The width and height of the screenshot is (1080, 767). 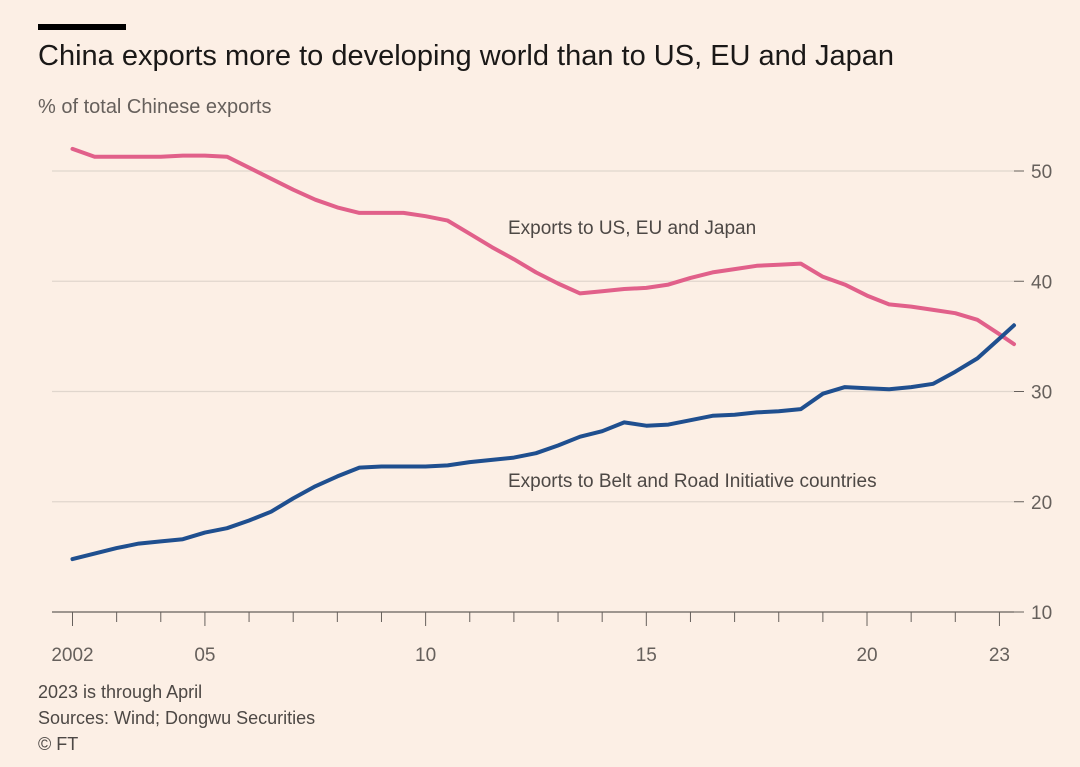 I want to click on x-tick-label: 23, so click(x=999, y=655).